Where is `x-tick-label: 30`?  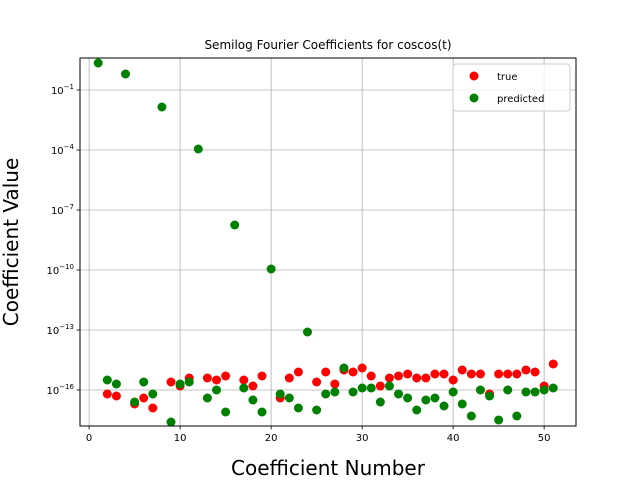
x-tick-label: 30 is located at coordinates (362, 438).